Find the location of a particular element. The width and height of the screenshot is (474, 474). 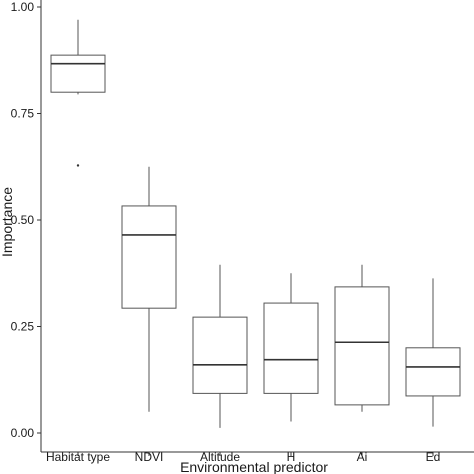

x-tick-label: Ai is located at coordinates (362, 457).